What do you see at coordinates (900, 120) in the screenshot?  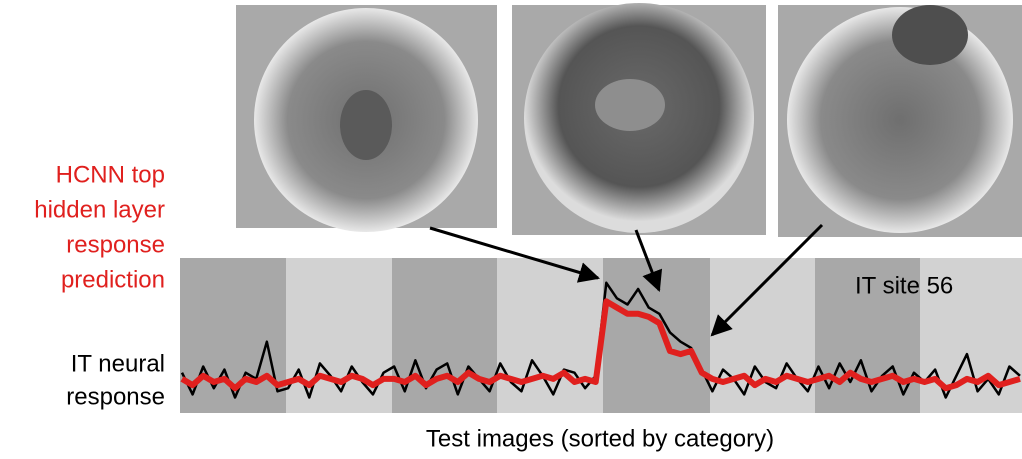 I see `image-scene` at bounding box center [900, 120].